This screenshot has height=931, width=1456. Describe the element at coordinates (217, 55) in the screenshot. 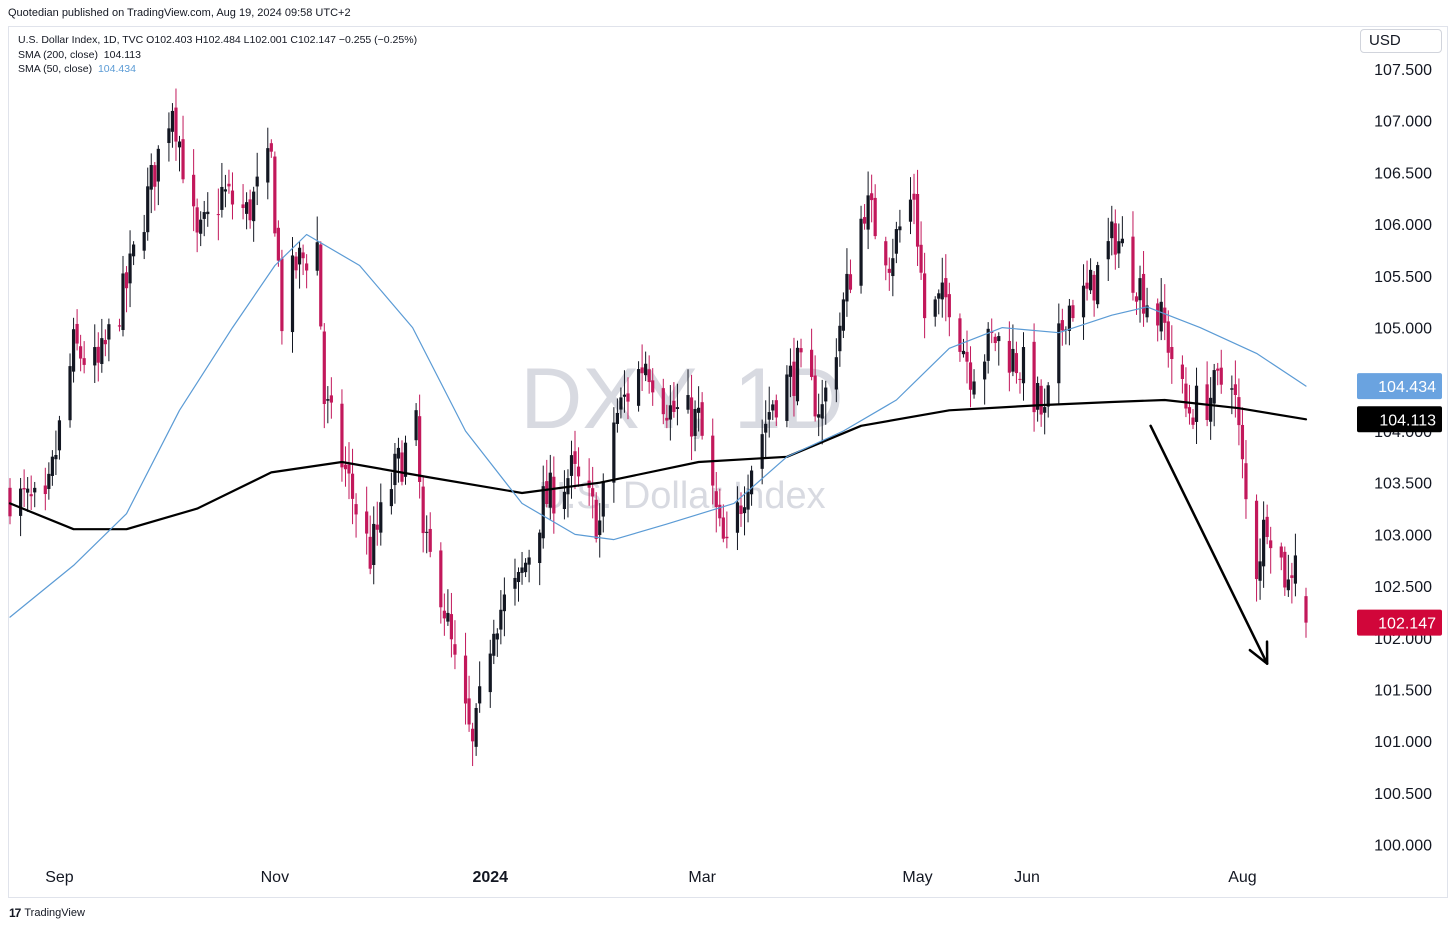

I see `sma200-legend: SMA (200, close) 104.113` at that location.